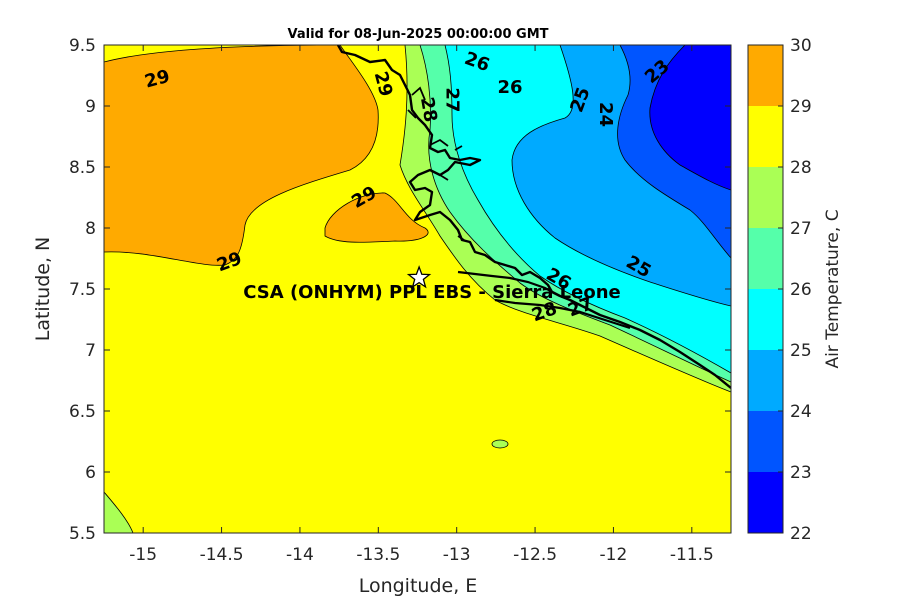 This screenshot has height=600, width=900. I want to click on y-tick-label: 5.5, so click(82, 534).